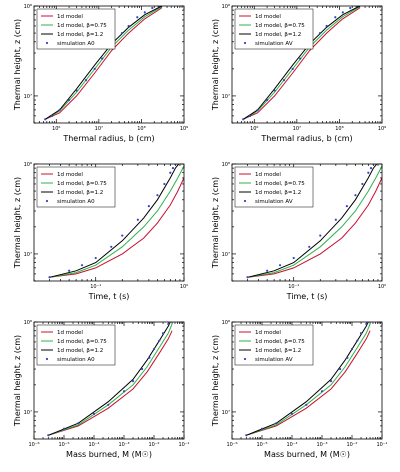 This screenshot has height=472, width=400. What do you see at coordinates (291, 445) in the screenshot?
I see `x-tick-label: 10⁻⁴` at bounding box center [291, 445].